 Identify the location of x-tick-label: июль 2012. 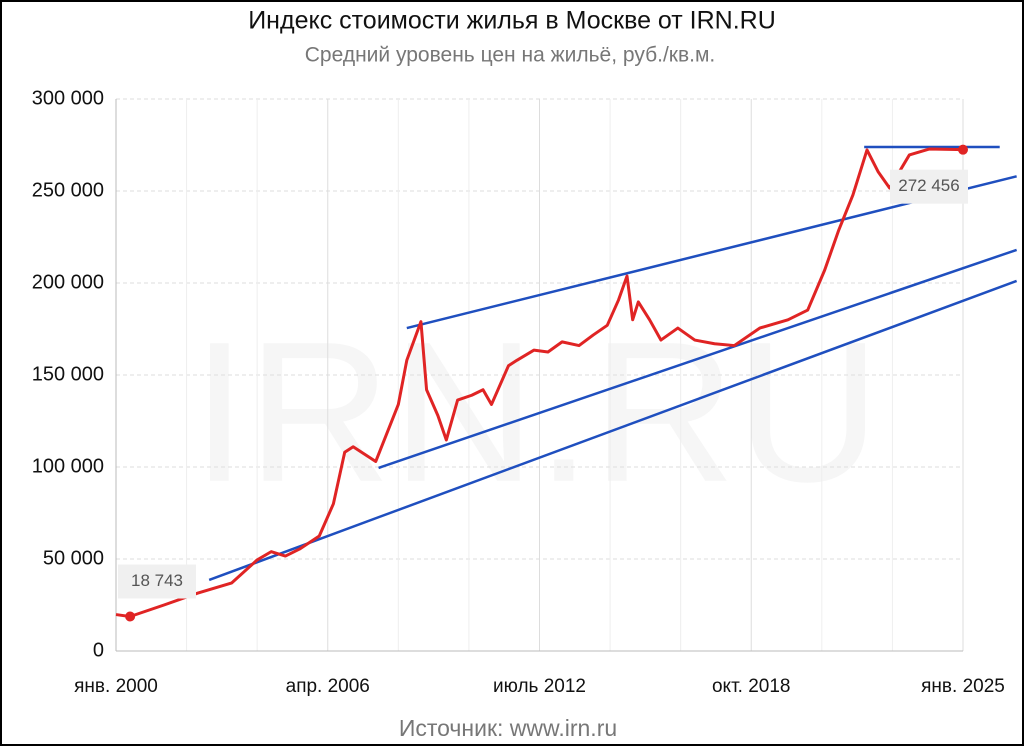
(539, 686).